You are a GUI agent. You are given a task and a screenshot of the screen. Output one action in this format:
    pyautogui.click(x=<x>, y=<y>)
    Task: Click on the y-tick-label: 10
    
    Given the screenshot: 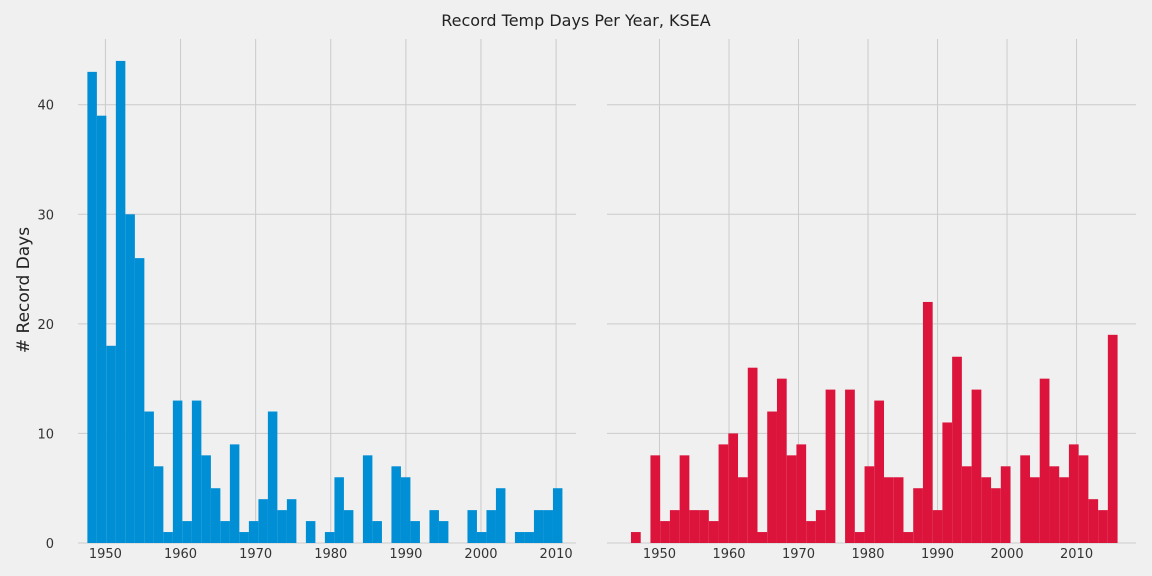 What is the action you would take?
    pyautogui.click(x=45, y=434)
    